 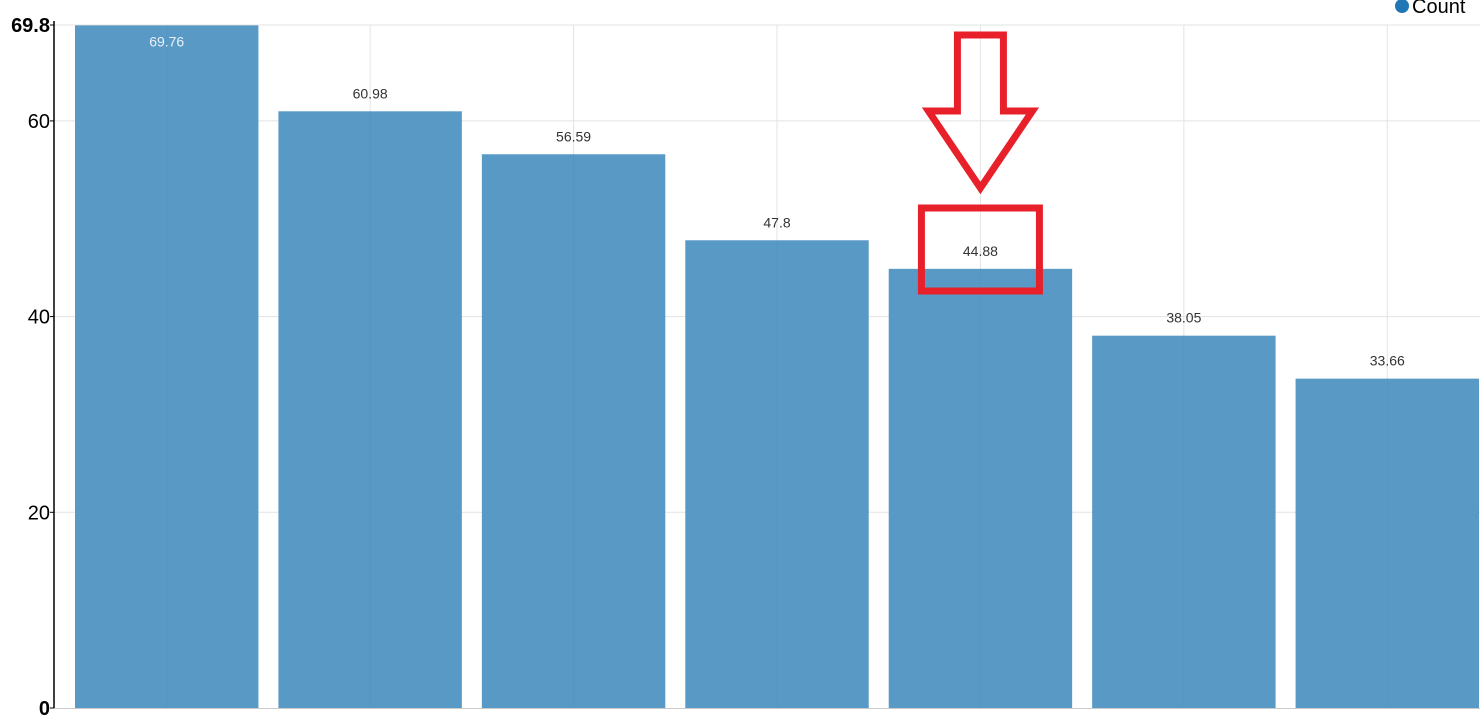 I want to click on data-label: 44.88, so click(x=980, y=251).